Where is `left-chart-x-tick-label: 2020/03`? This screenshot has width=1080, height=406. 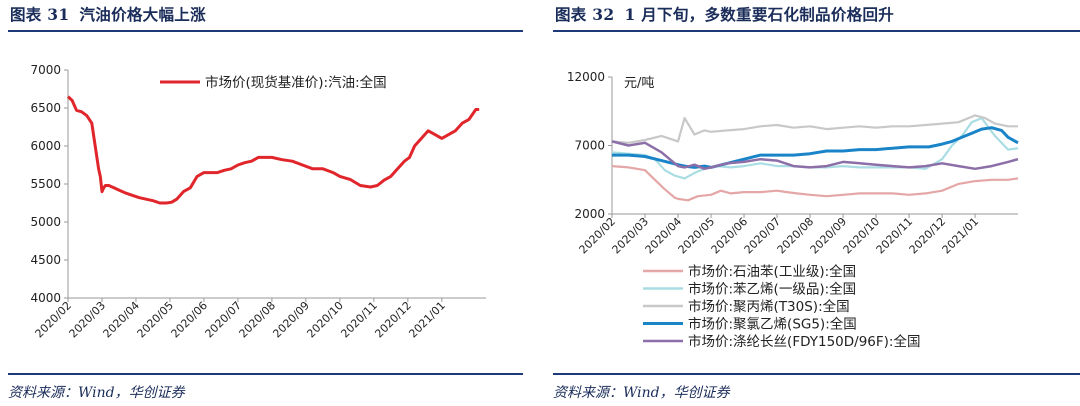 left-chart-x-tick-label: 2020/03 is located at coordinates (88, 320).